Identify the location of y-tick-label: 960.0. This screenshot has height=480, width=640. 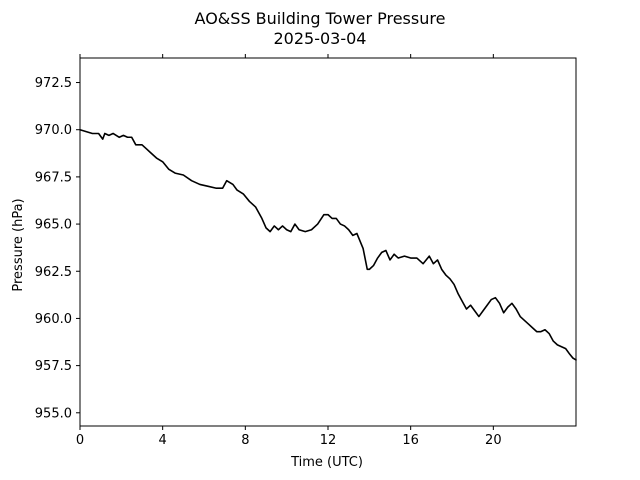
(53, 319).